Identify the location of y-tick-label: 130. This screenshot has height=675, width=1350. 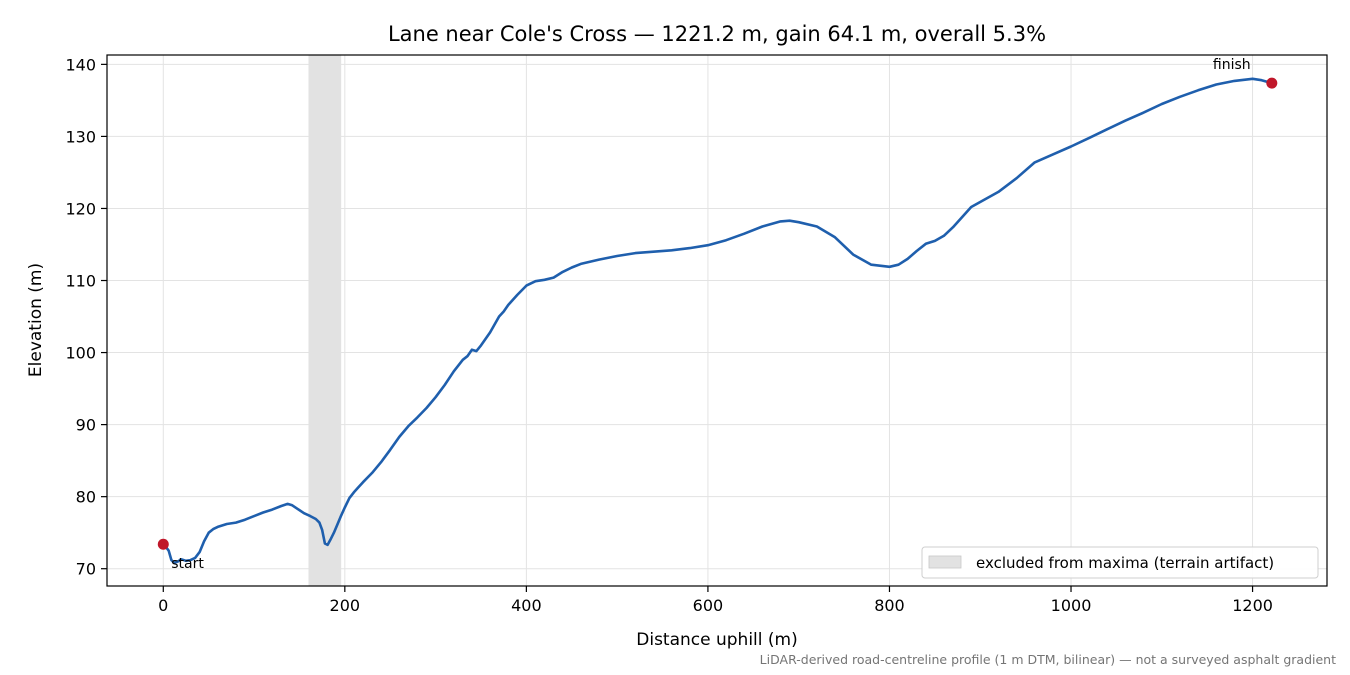
(80, 136).